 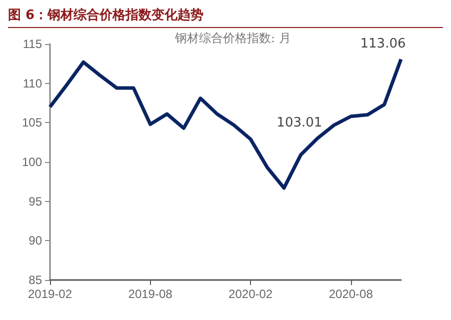 What do you see at coordinates (225, 17) in the screenshot?
I see `chart-title: 图 6：钢材综合价格指数变化趋势` at bounding box center [225, 17].